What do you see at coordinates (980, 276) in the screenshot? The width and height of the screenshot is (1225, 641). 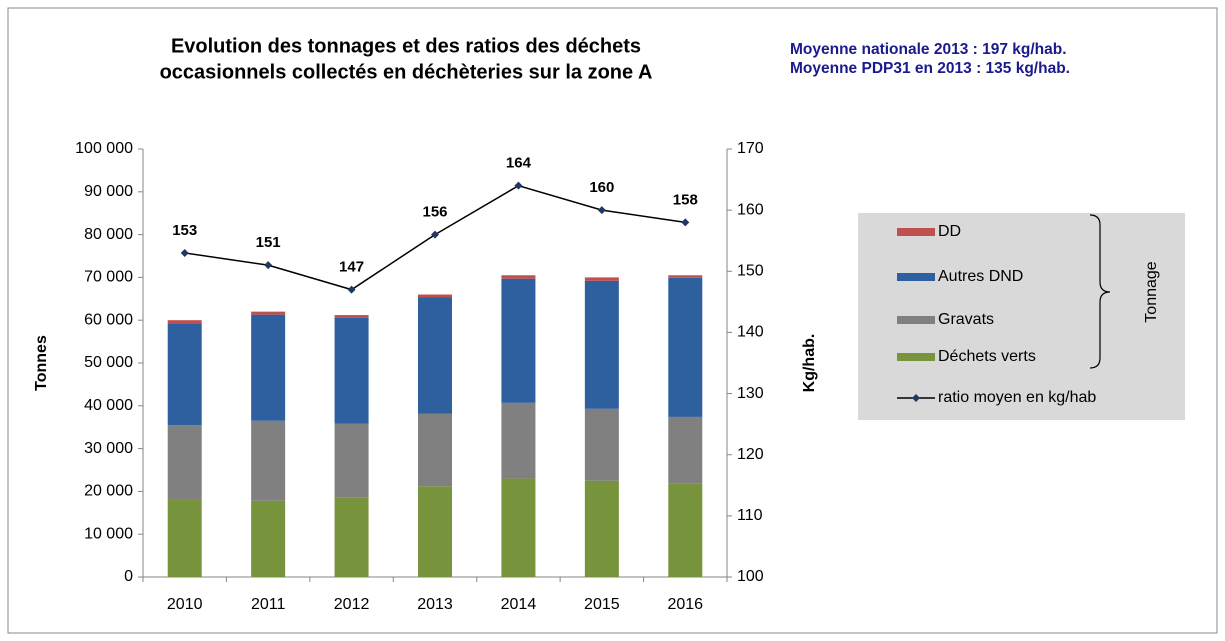 I see `legend-label: Autres DND` at bounding box center [980, 276].